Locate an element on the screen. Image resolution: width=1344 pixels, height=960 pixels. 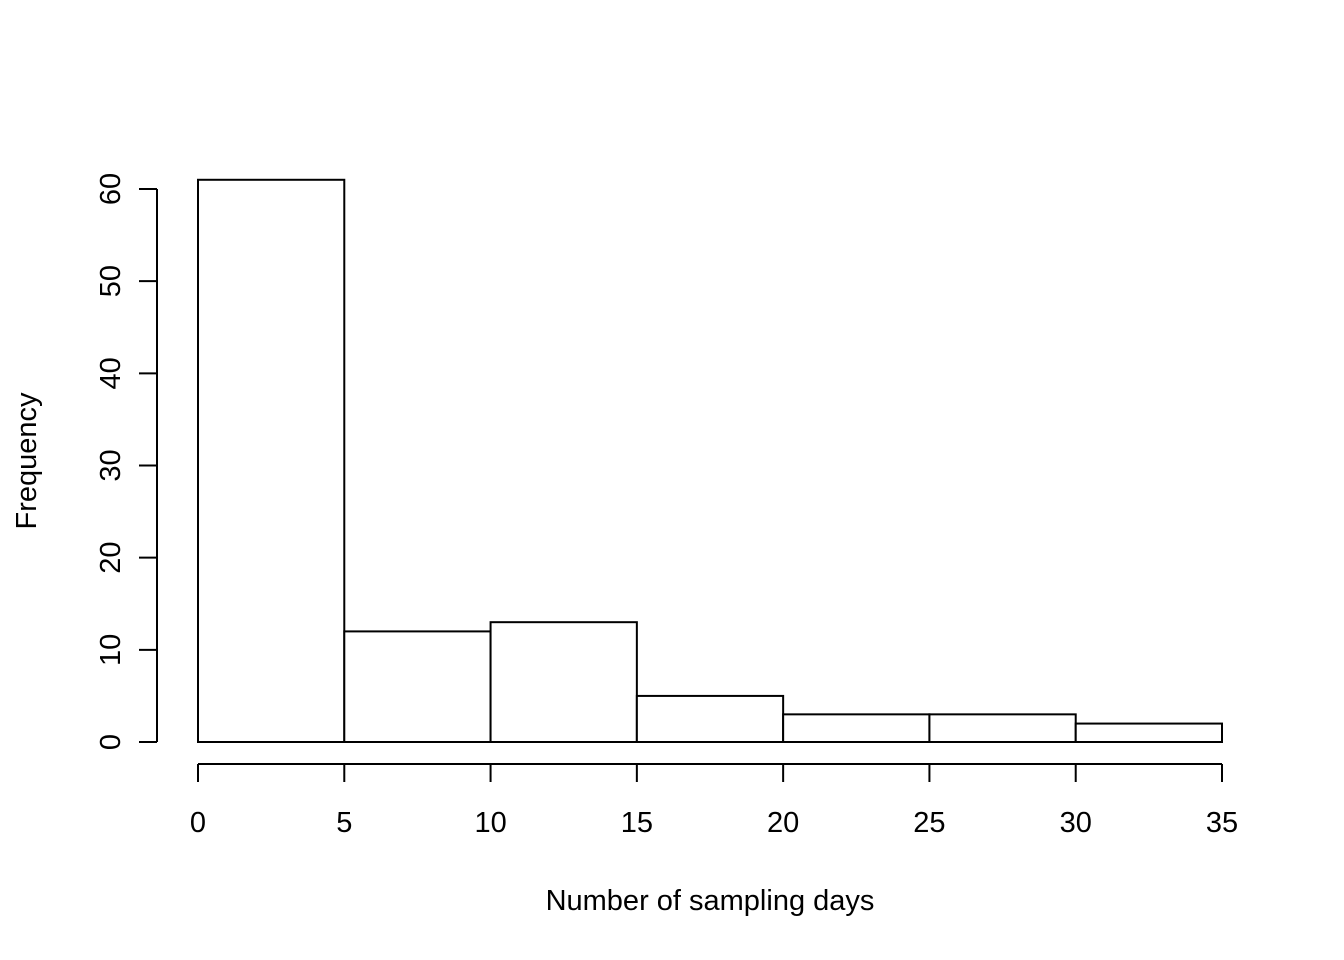
x-axis-title: Number of sampling days is located at coordinates (710, 901).